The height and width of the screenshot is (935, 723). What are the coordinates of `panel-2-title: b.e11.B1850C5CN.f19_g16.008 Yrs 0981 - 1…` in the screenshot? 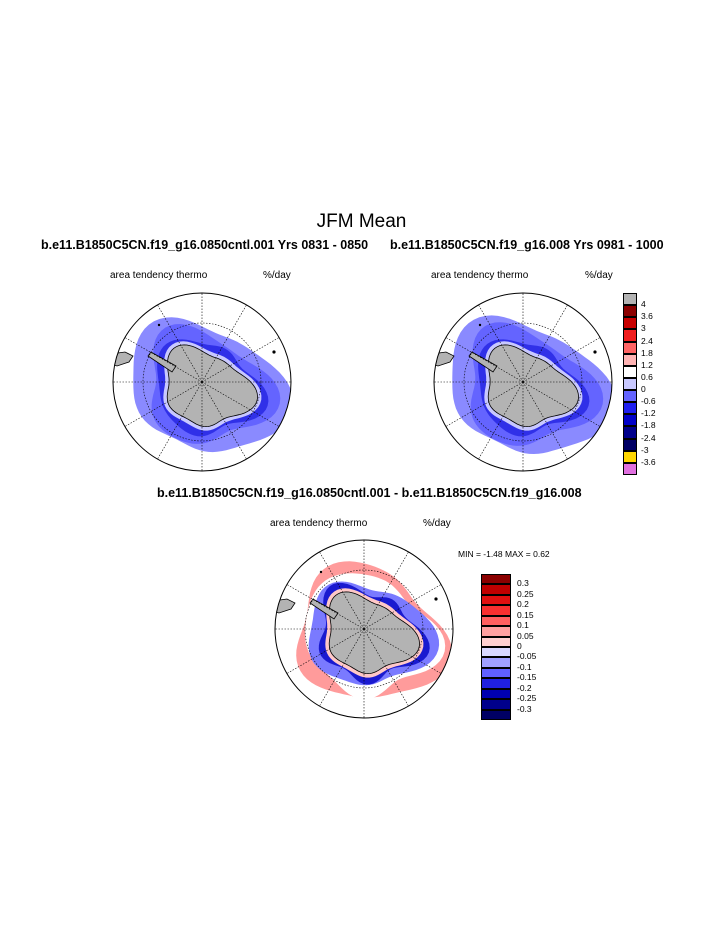 It's located at (527, 245).